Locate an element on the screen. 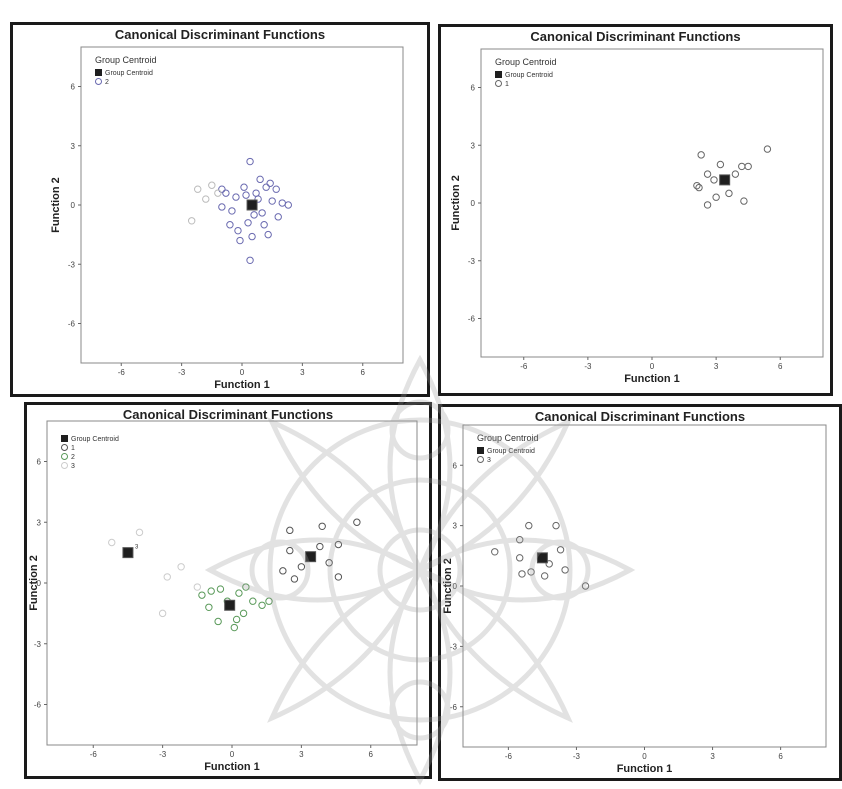  legend-entry: 3 is located at coordinates (489, 460).